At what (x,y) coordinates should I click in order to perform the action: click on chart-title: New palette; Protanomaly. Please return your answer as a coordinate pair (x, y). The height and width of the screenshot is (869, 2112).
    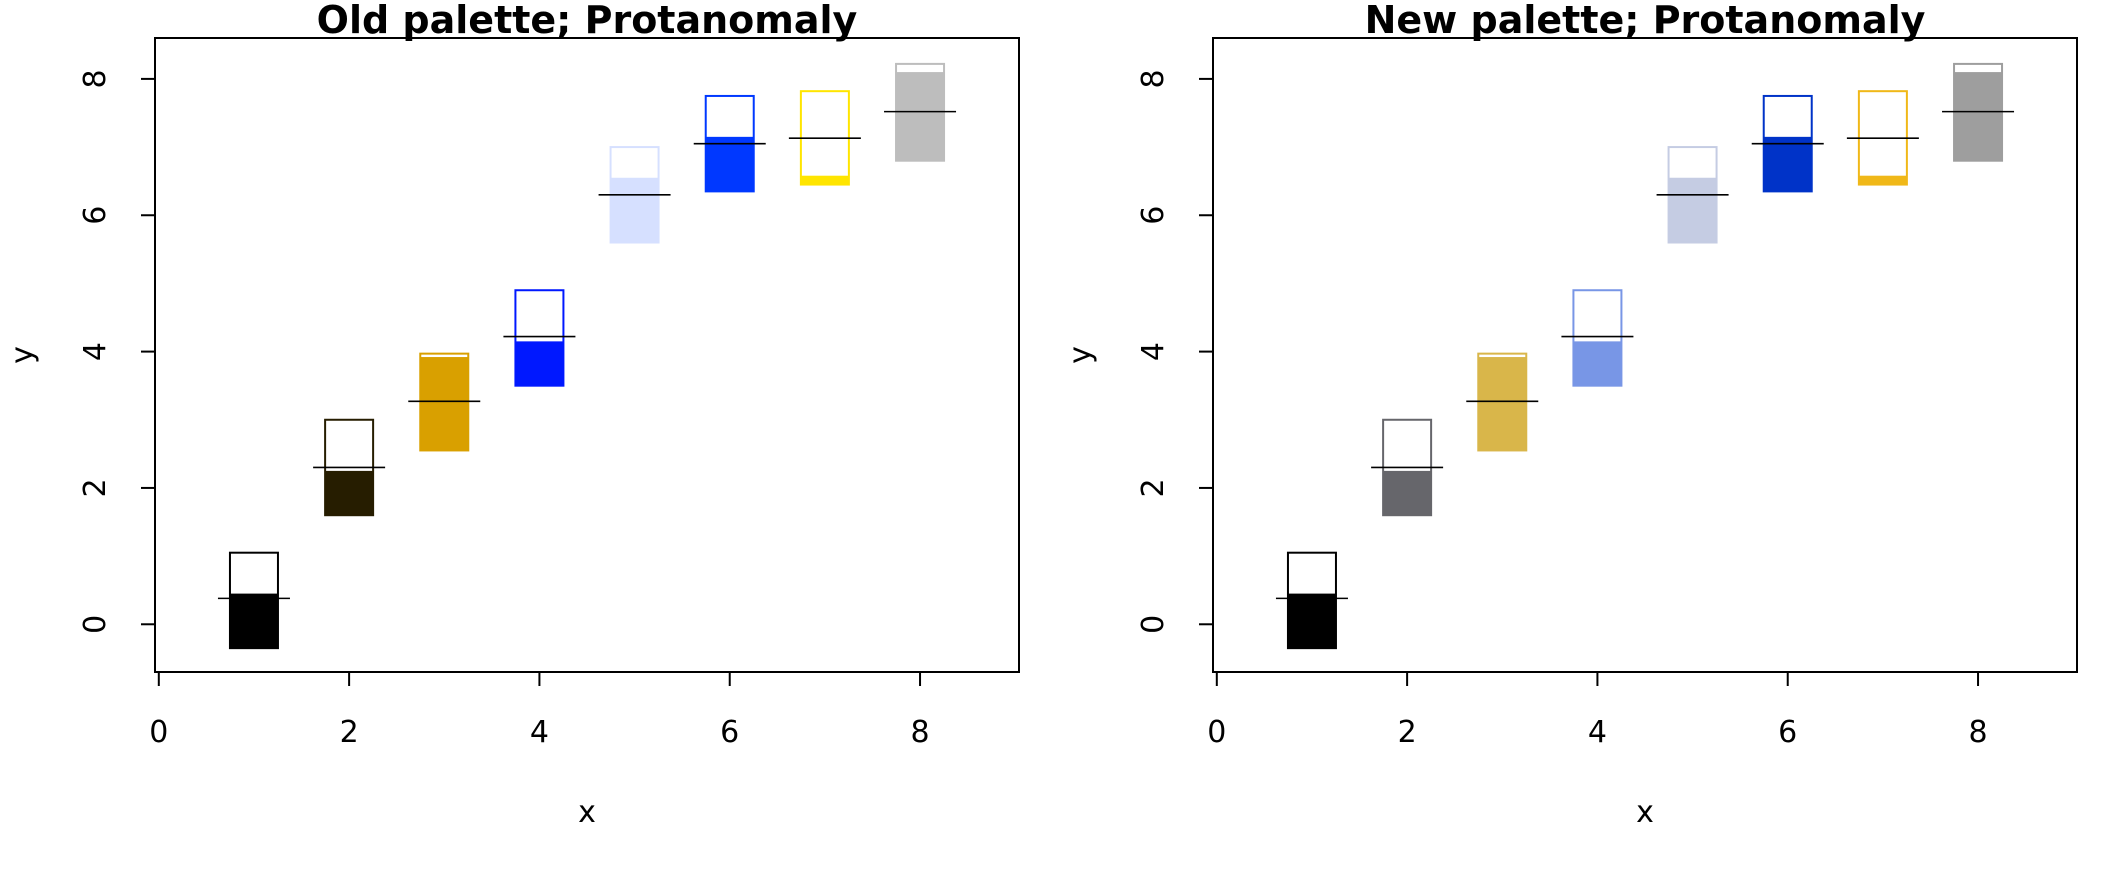
    Looking at the image, I should click on (1645, 21).